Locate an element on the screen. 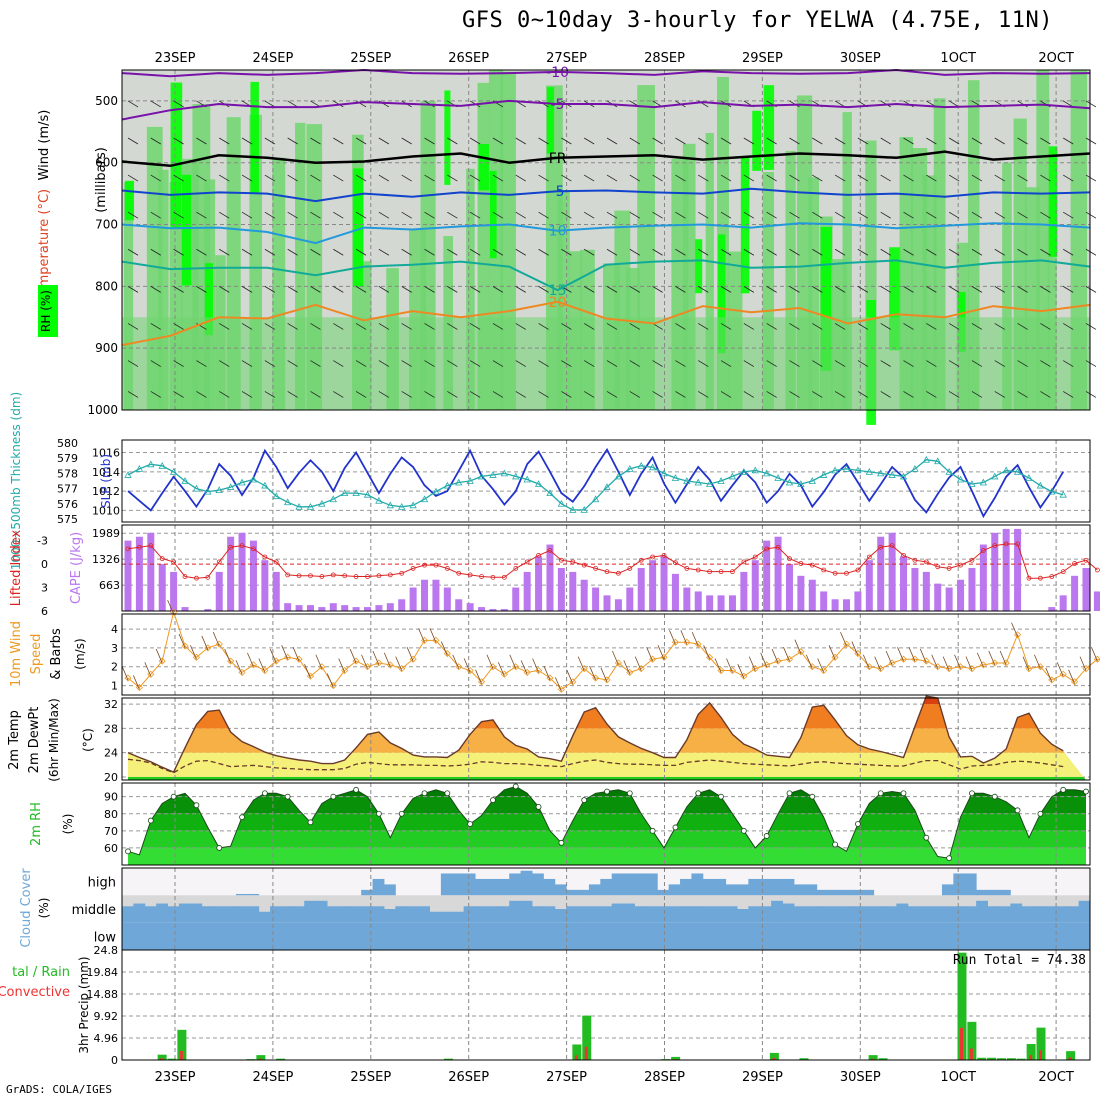 This screenshot has width=1100, height=1100. temperature-contour is located at coordinates (606, 233).